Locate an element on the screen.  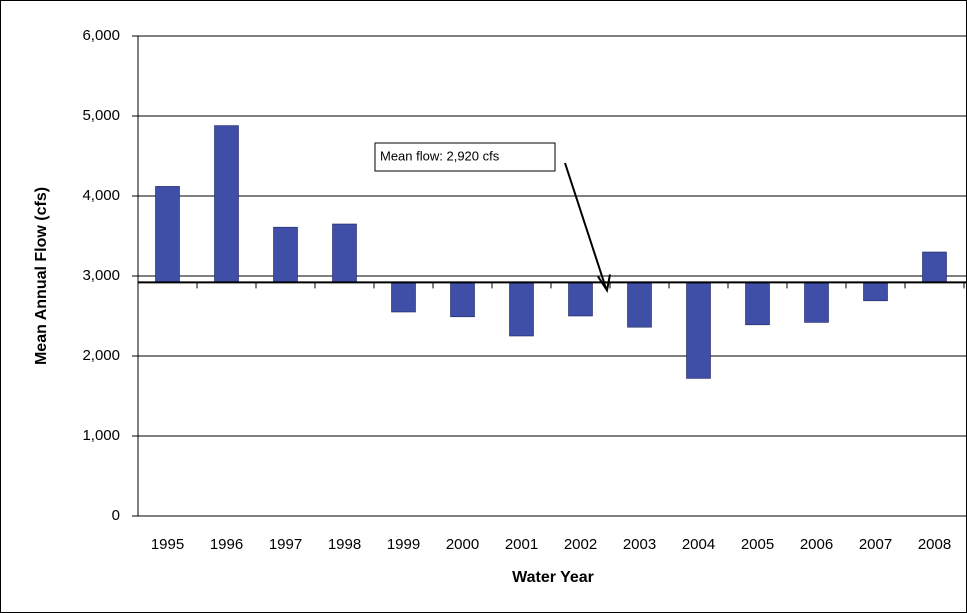
x-tick-label: 2000 is located at coordinates (462, 544).